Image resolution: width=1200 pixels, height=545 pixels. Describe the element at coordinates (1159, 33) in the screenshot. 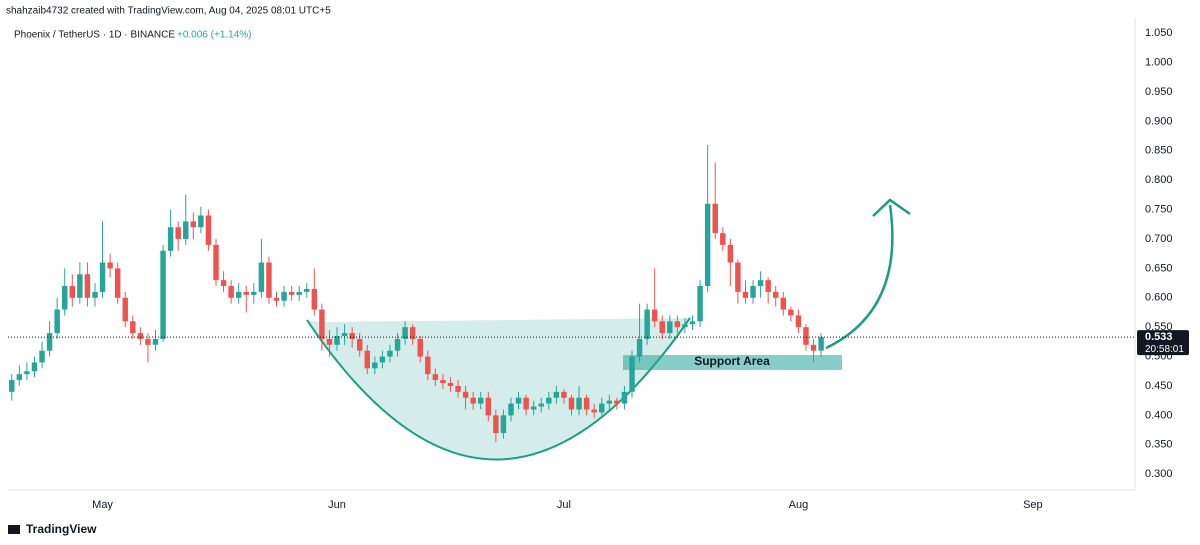

I see `y-tick-label: 1.050` at that location.